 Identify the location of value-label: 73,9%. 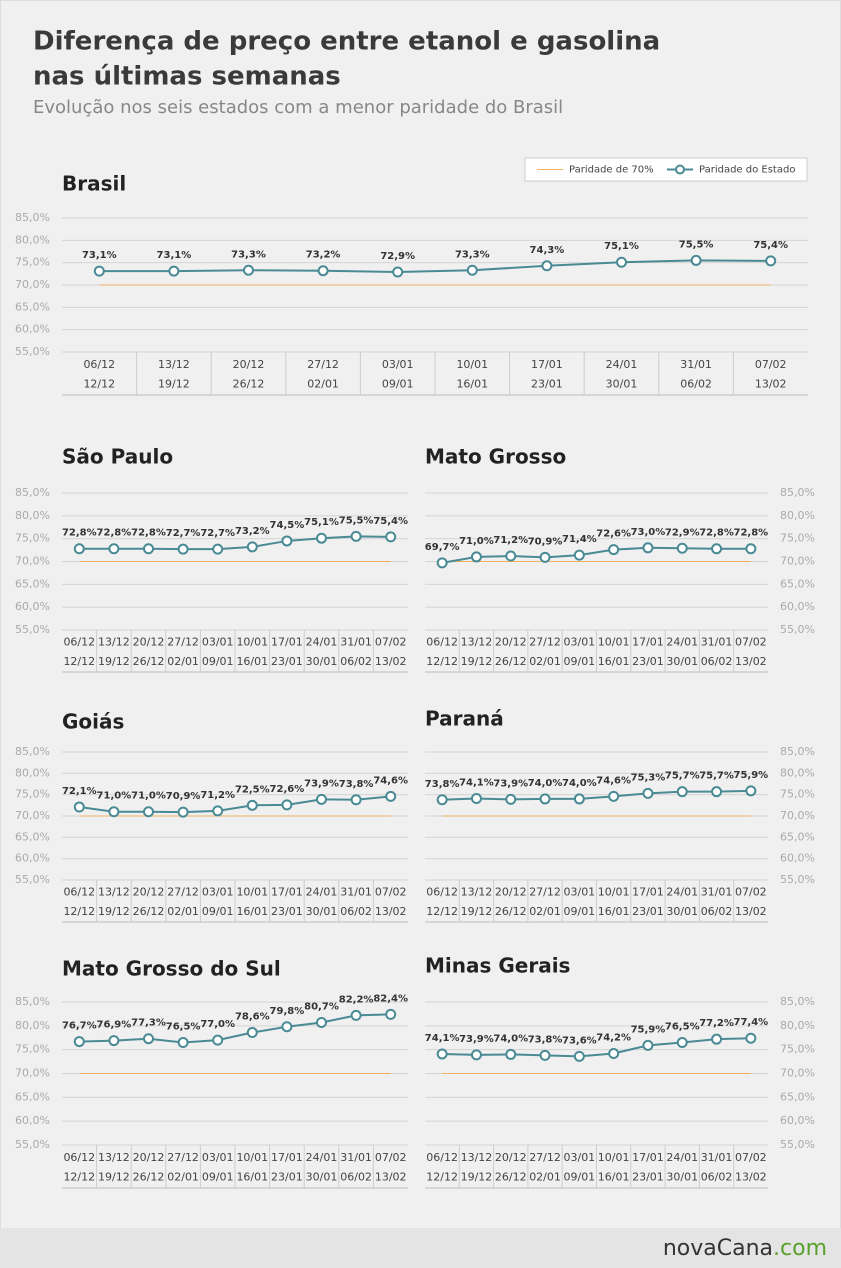
(510, 783).